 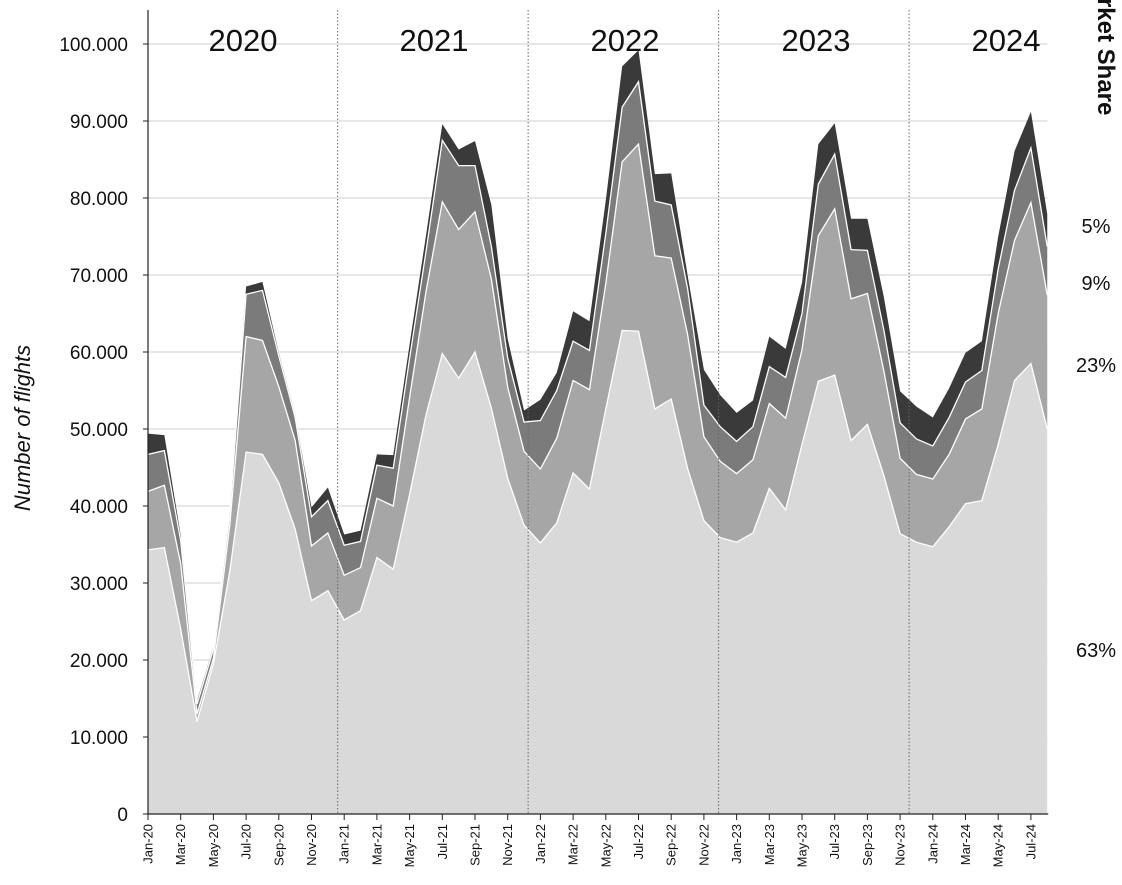 What do you see at coordinates (802, 845) in the screenshot?
I see `x-tick-label: May-23` at bounding box center [802, 845].